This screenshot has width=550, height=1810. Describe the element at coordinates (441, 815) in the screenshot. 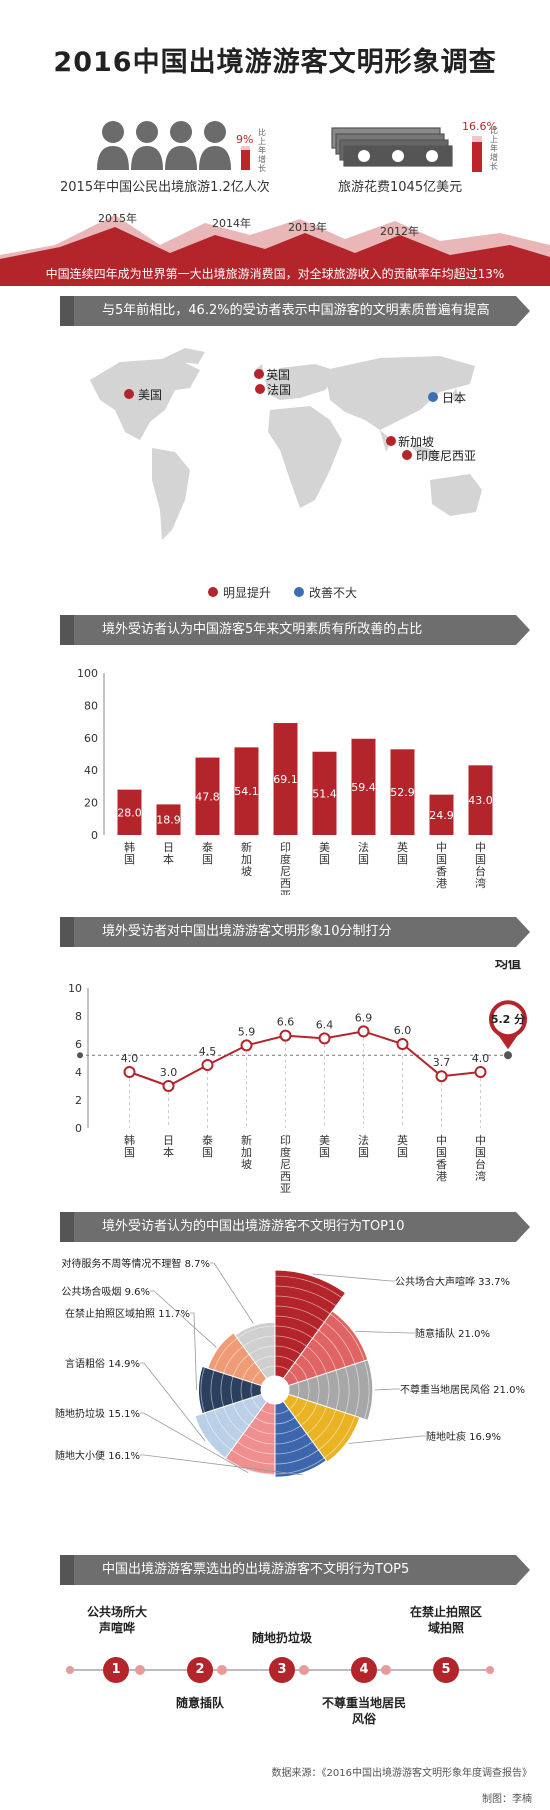

I see `bar-value-label: 24.9` at that location.